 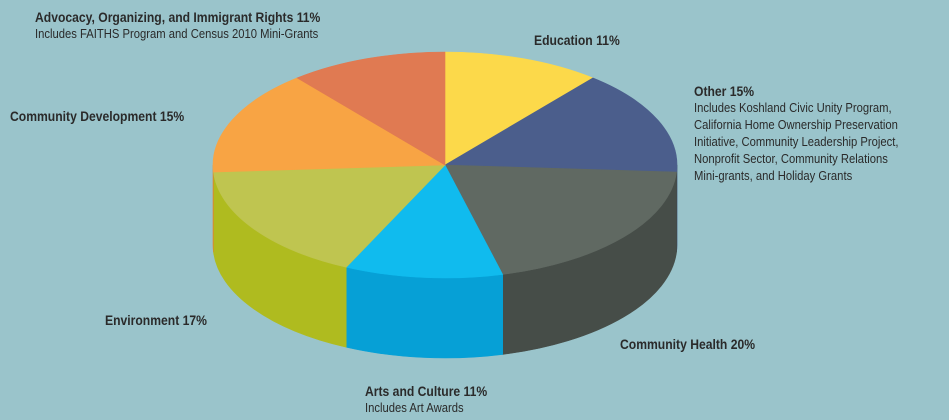 What do you see at coordinates (371, 108) in the screenshot?
I see `pie-slice-advocacy-organizing-and-immigrant-rights` at bounding box center [371, 108].